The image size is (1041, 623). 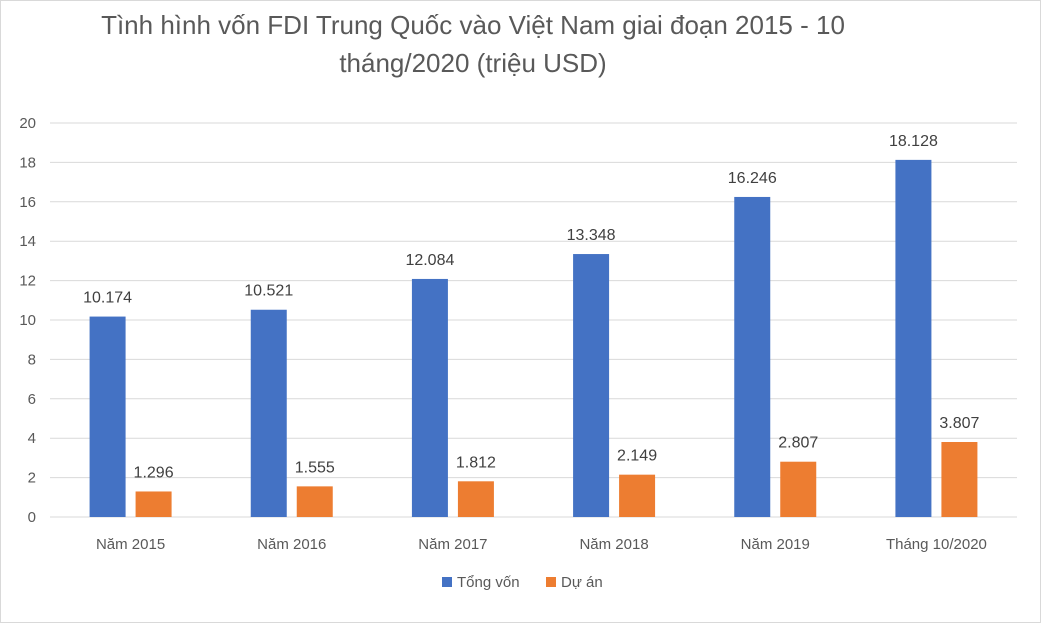 I want to click on y-tick-label: 20, so click(x=27, y=123).